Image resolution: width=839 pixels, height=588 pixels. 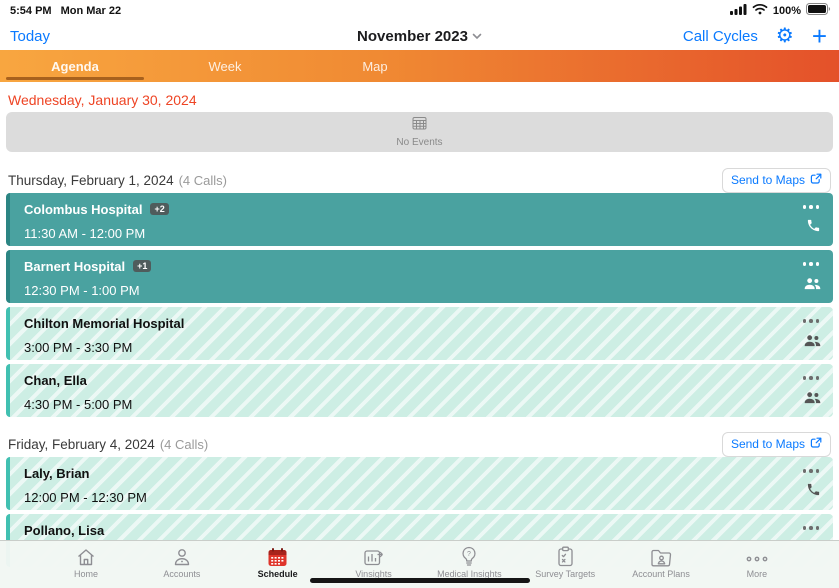 I want to click on tab-label: Account Plans, so click(x=661, y=574).